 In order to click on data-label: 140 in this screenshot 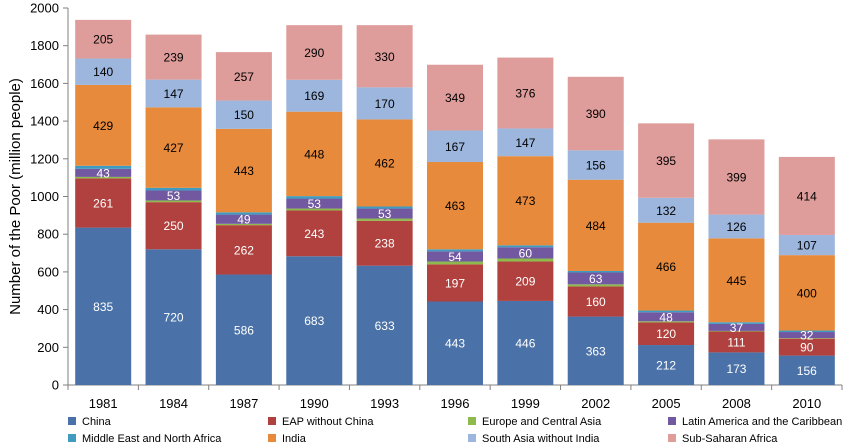, I will do `click(103, 72)`.